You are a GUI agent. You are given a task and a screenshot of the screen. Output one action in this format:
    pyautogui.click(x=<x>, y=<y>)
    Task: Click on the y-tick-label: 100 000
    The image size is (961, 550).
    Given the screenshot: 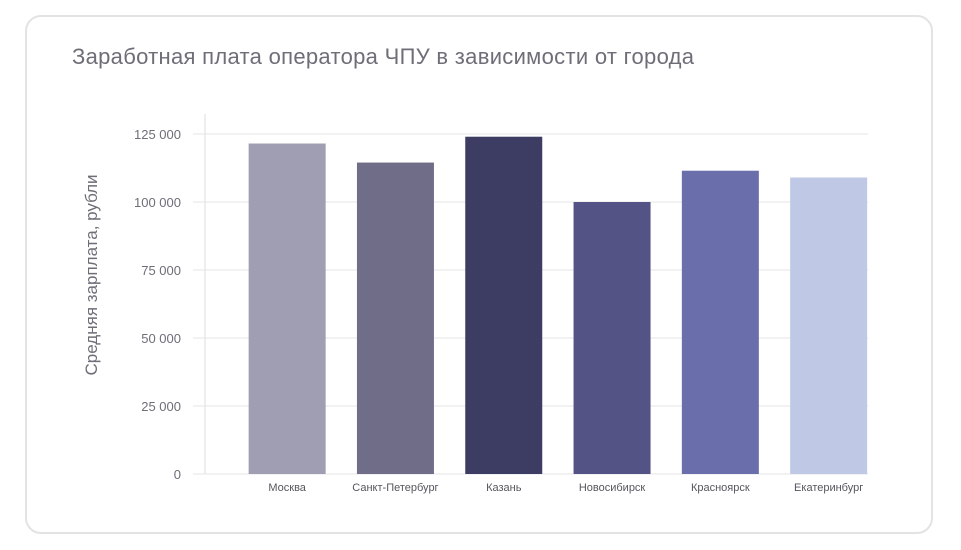 What is the action you would take?
    pyautogui.click(x=157, y=202)
    